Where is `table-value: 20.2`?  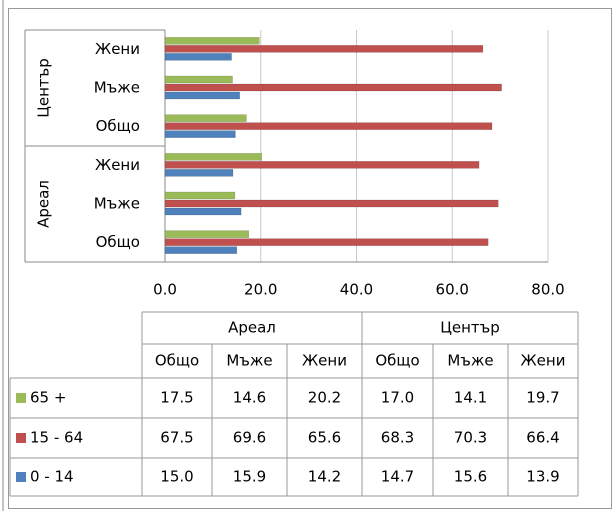 table-value: 20.2 is located at coordinates (324, 398).